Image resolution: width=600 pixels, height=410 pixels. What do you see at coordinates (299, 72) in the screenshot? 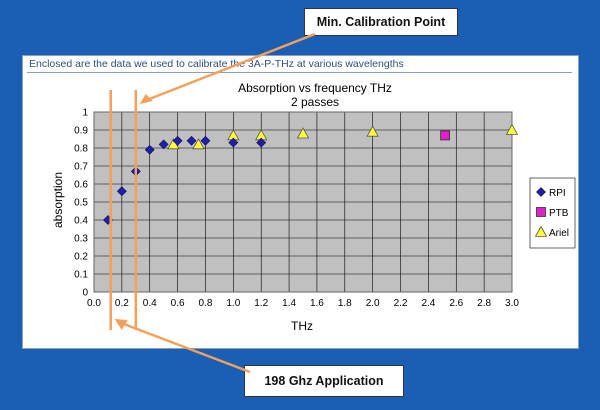
I see `caption-divider` at bounding box center [299, 72].